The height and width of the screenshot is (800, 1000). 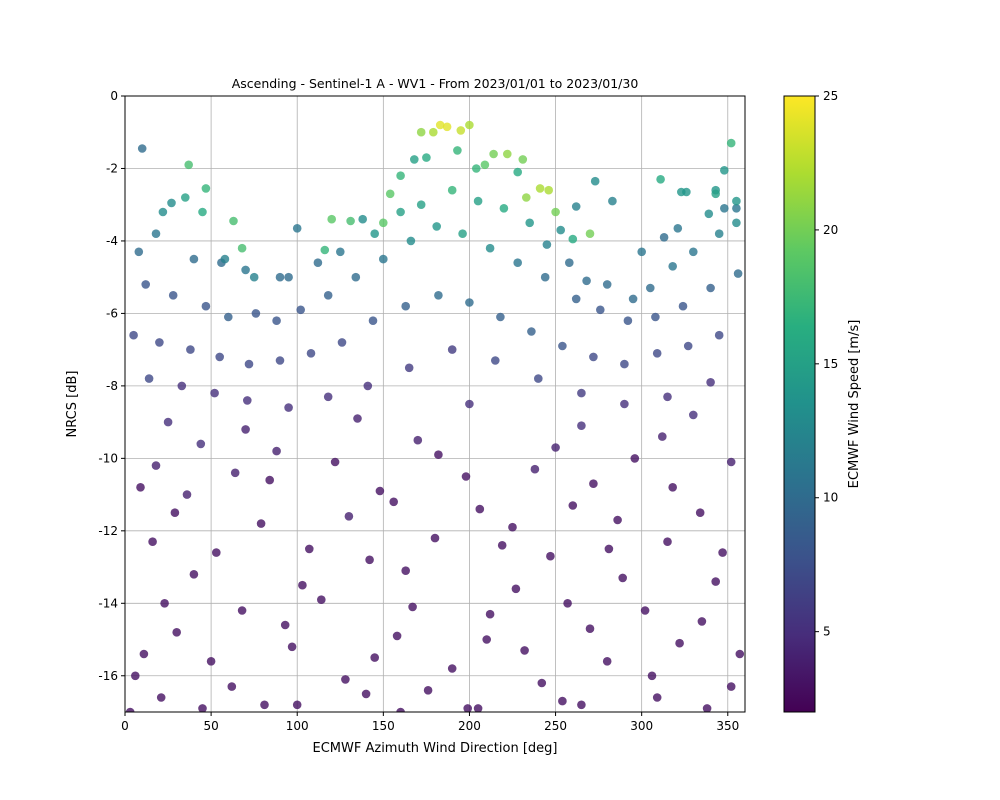 I want to click on colorbar-tick-label: 25, so click(x=830, y=96).